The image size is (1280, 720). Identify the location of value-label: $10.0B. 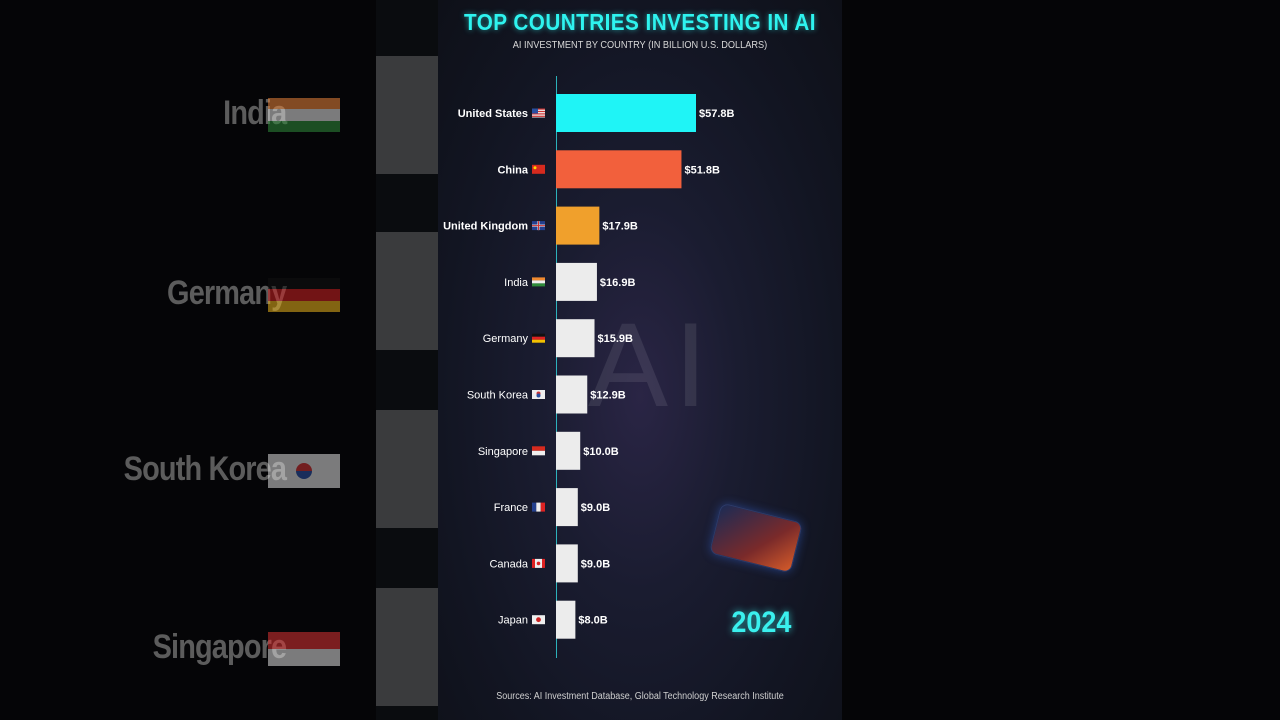
(601, 452).